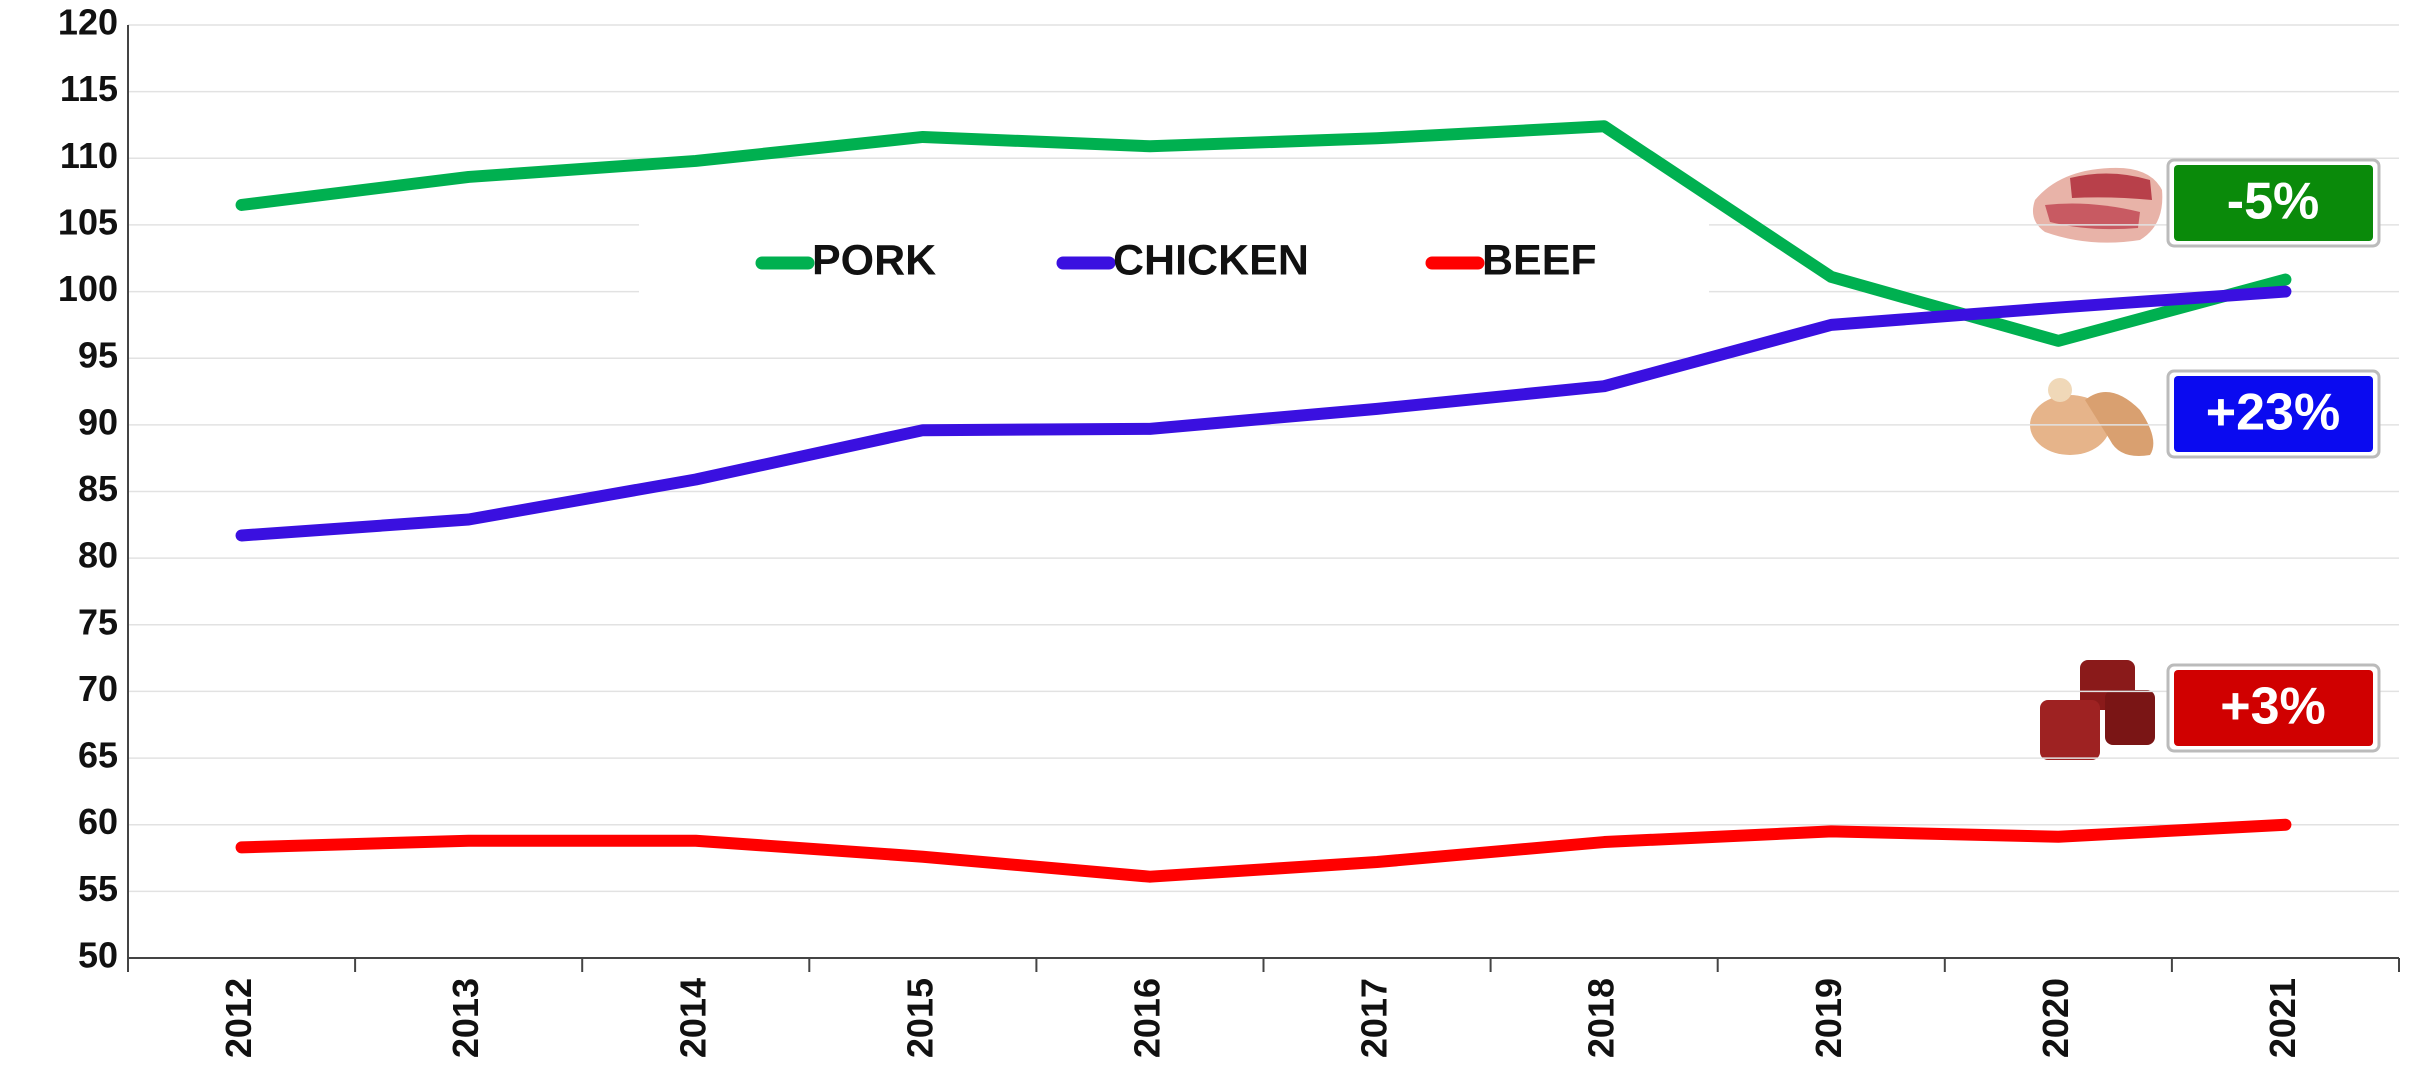 The width and height of the screenshot is (2414, 1090). I want to click on badge-label: -5%, so click(2273, 202).